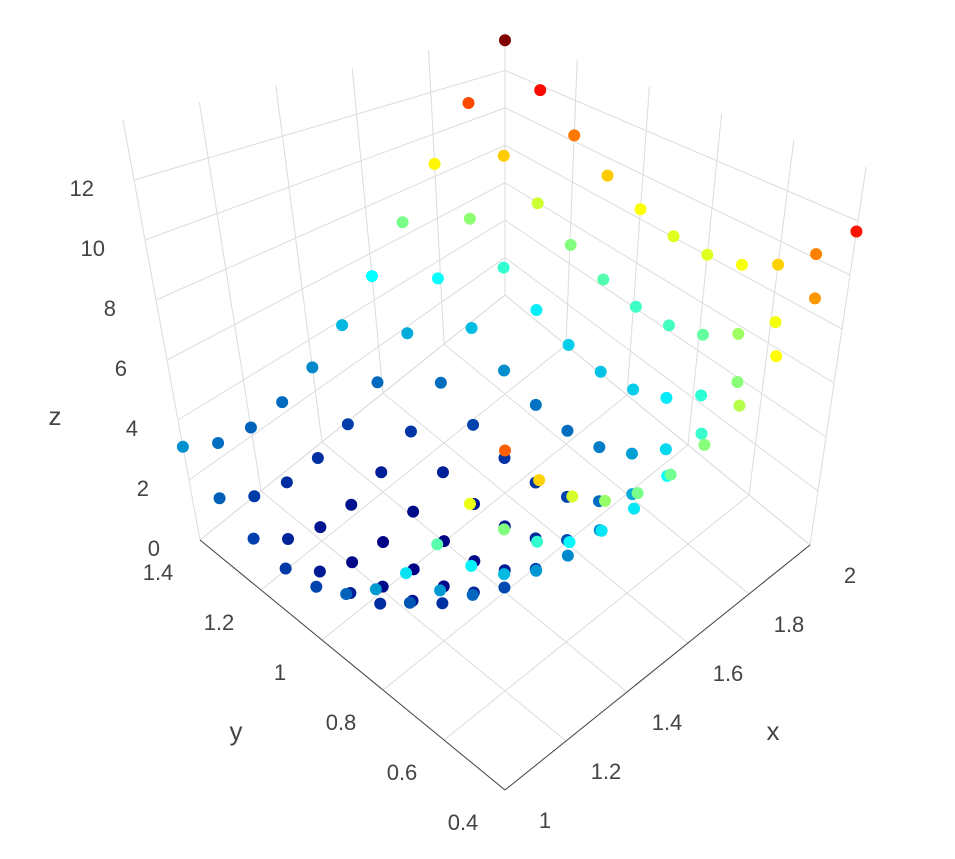 The width and height of the screenshot is (955, 859). I want to click on z-axis-title: z, so click(55, 416).